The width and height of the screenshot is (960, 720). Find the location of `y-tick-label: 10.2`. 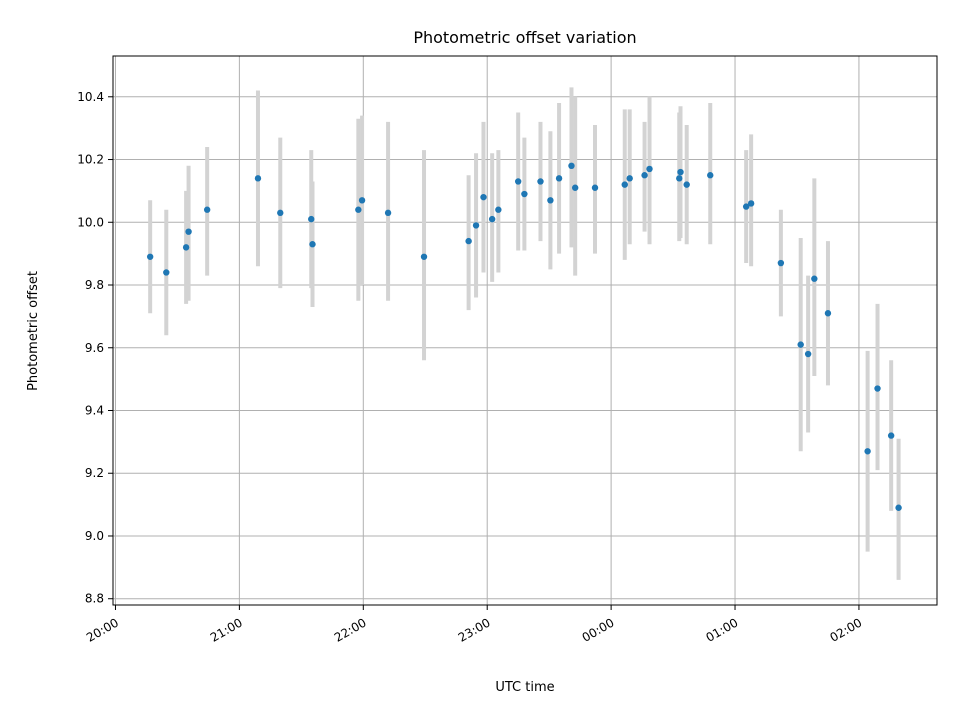

y-tick-label: 10.2 is located at coordinates (90, 160).